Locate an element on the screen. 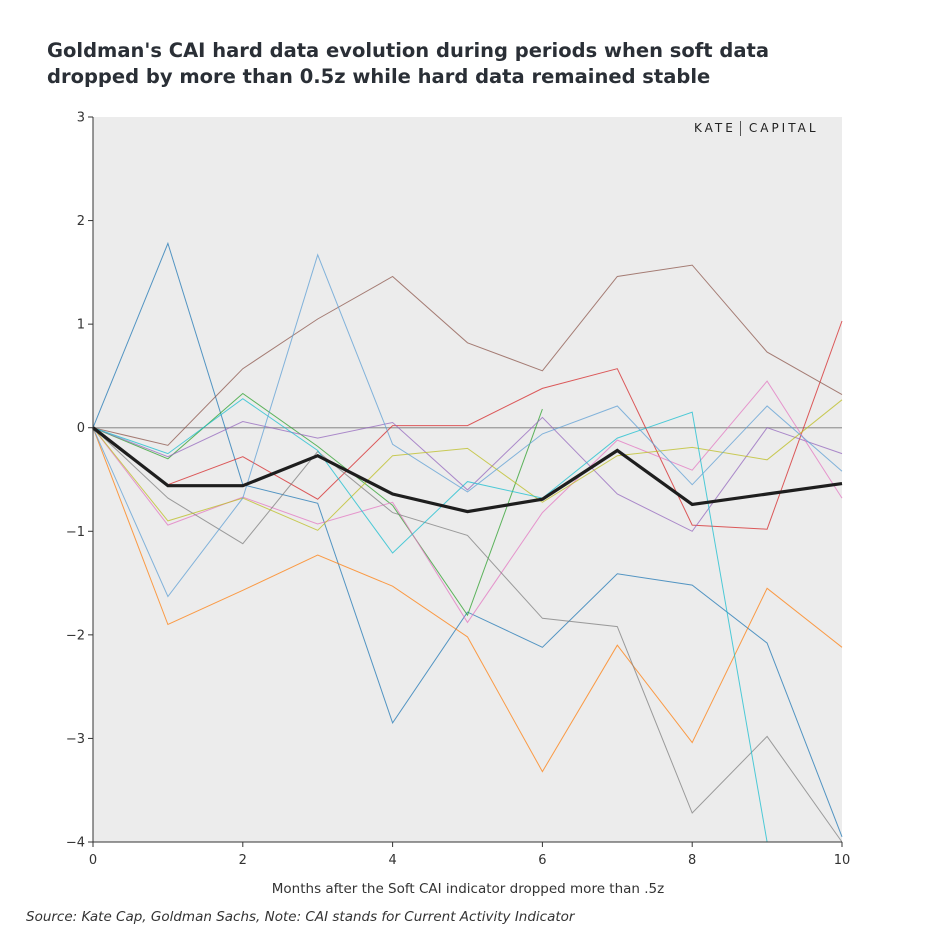 This screenshot has width=936, height=936. y-axis: 3 2 1 0 −1 −2 −3 −4 is located at coordinates (80, 481).